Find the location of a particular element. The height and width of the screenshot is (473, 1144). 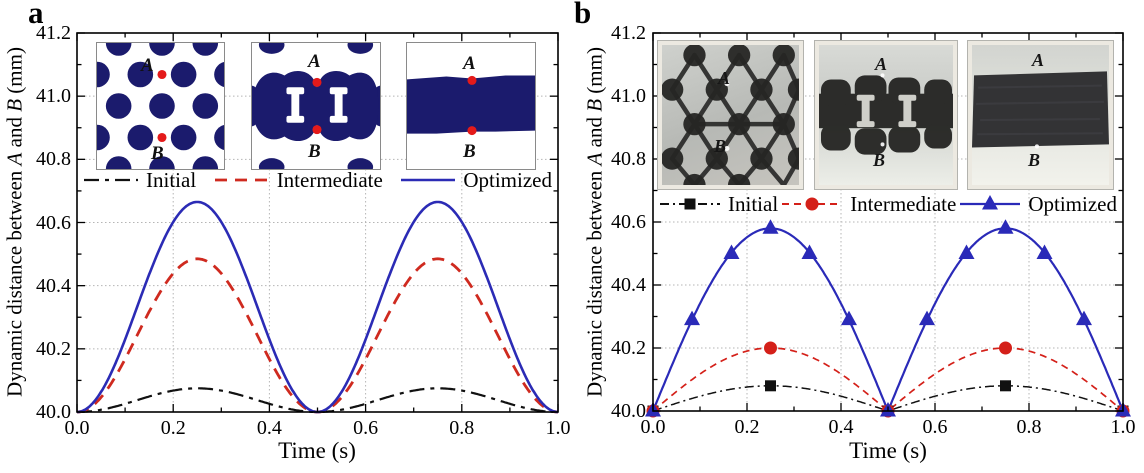

intermediate-topology-pattern is located at coordinates (316, 106).